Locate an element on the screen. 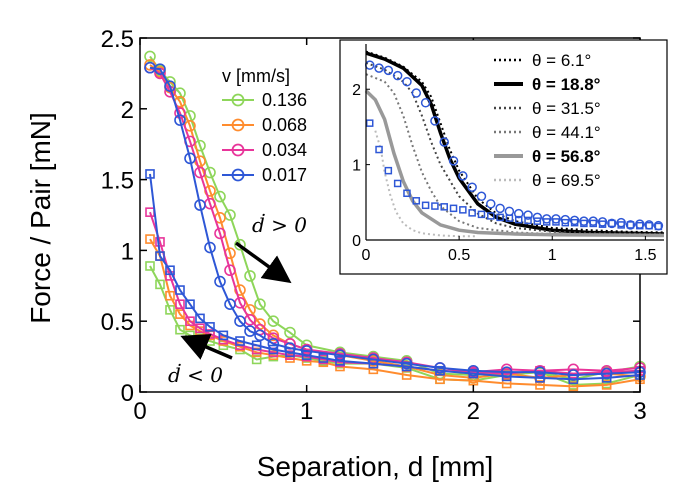  annotations: ḋ > 0 ḋ < 0 is located at coordinates (237, 299).